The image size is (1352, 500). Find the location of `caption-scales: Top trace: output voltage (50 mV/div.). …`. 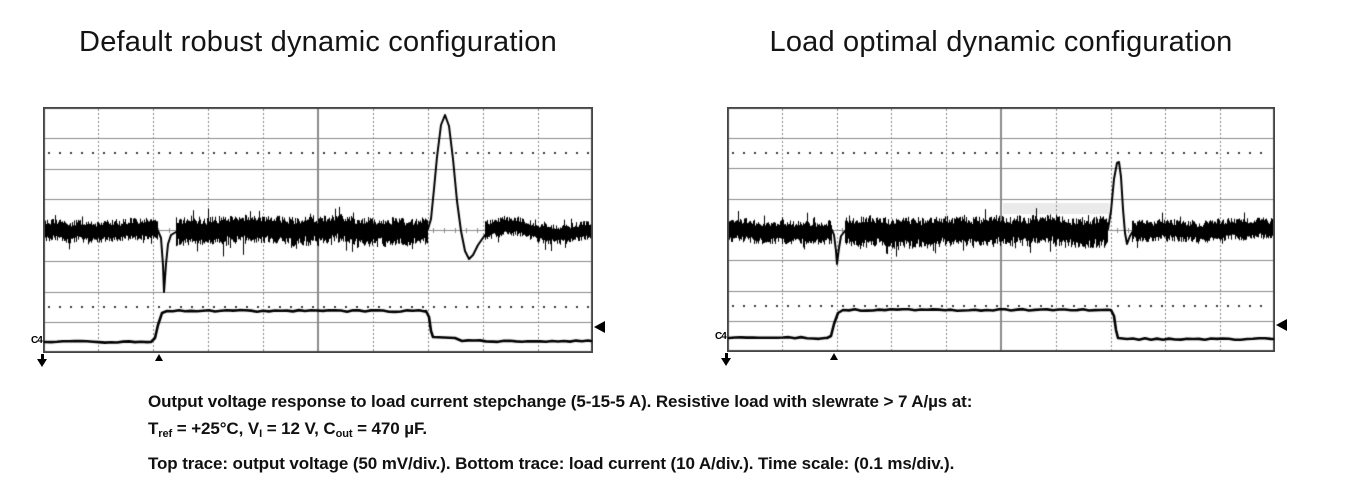

caption-scales: Top trace: output voltage (50 mV/div.). … is located at coordinates (551, 463).